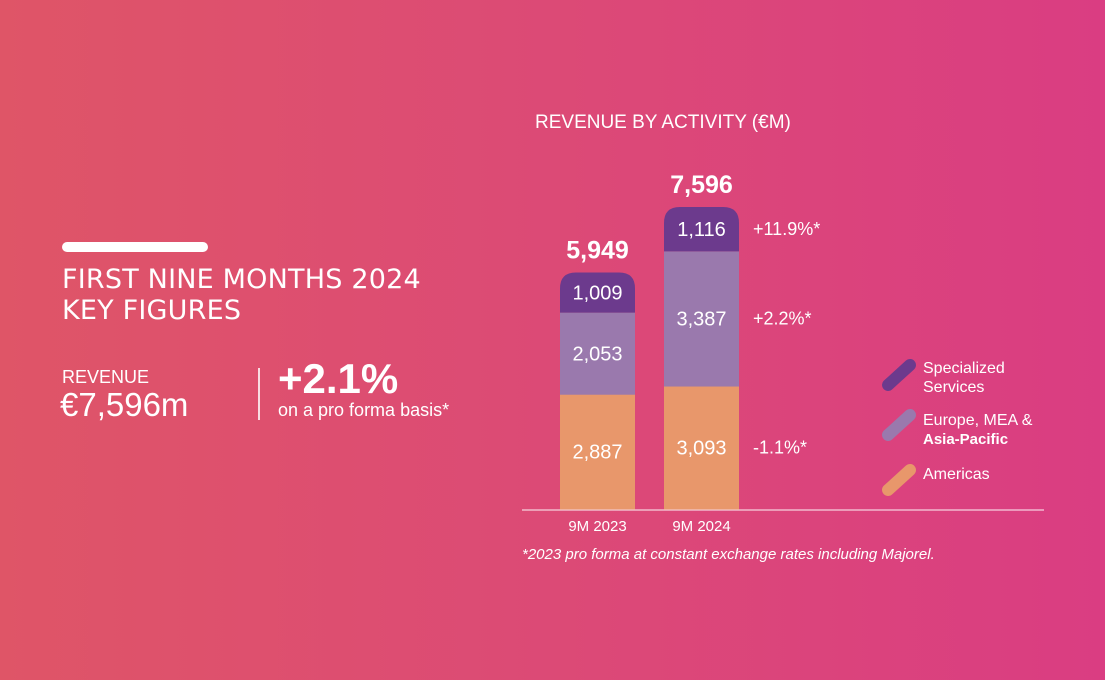  What do you see at coordinates (966, 439) in the screenshot?
I see `legend-label: Asia-Pacific` at bounding box center [966, 439].